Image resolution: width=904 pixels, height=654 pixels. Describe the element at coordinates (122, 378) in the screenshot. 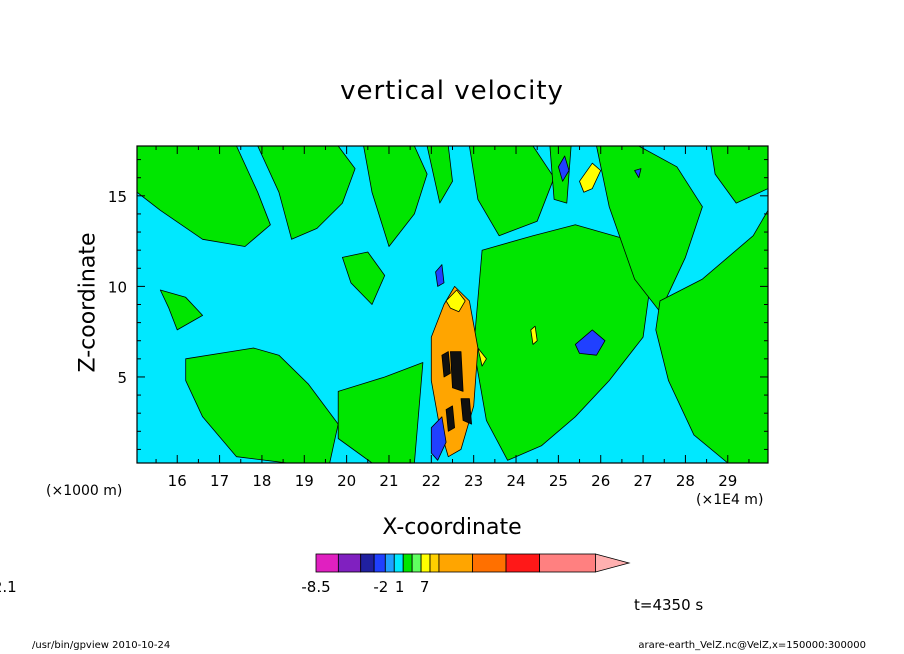

I see `y-tick-label: 5` at that location.